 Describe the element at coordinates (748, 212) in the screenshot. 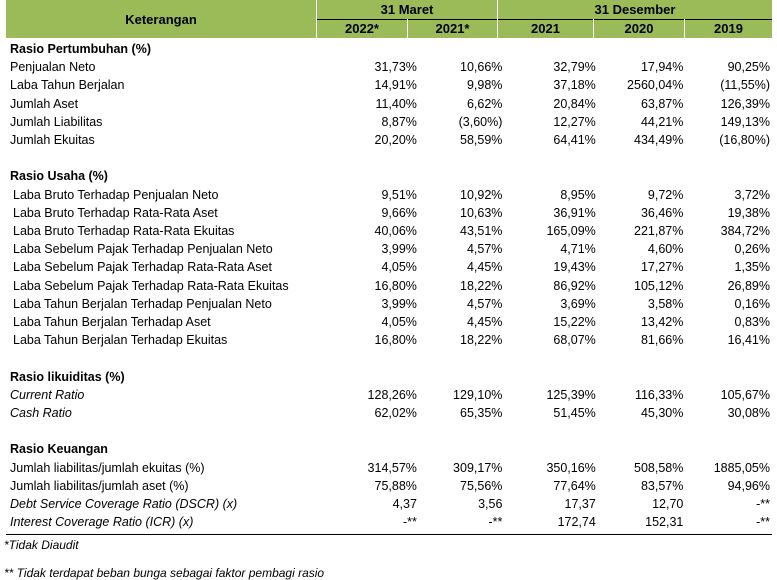

I see `row-value: 19,38%` at that location.